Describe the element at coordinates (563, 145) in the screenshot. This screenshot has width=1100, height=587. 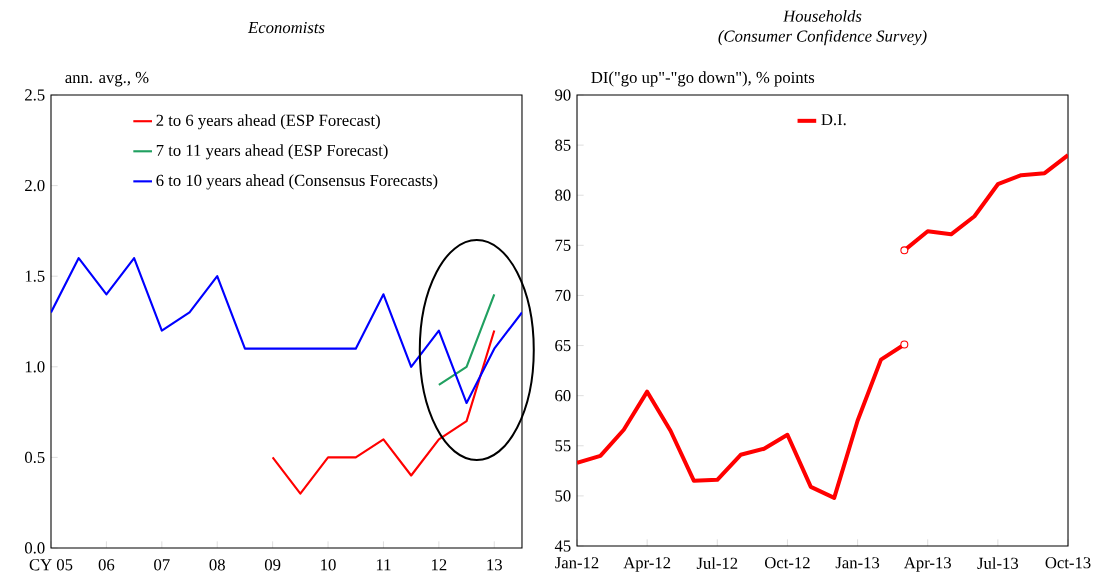
I see `y-tick-label: 85` at that location.